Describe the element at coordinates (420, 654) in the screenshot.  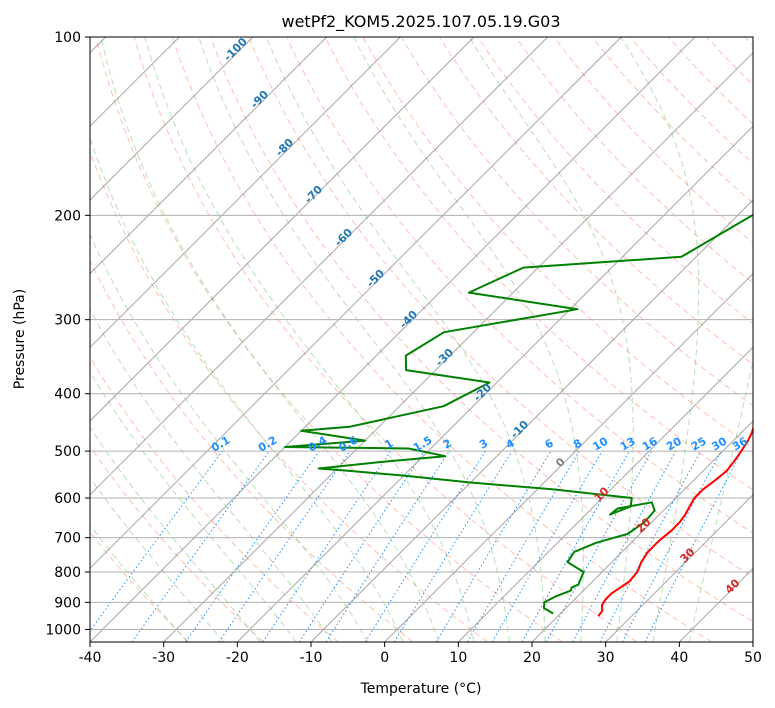
I see `x-axis-ticks: -40 -30 -20 -10 0 10 20 30 40 50` at that location.